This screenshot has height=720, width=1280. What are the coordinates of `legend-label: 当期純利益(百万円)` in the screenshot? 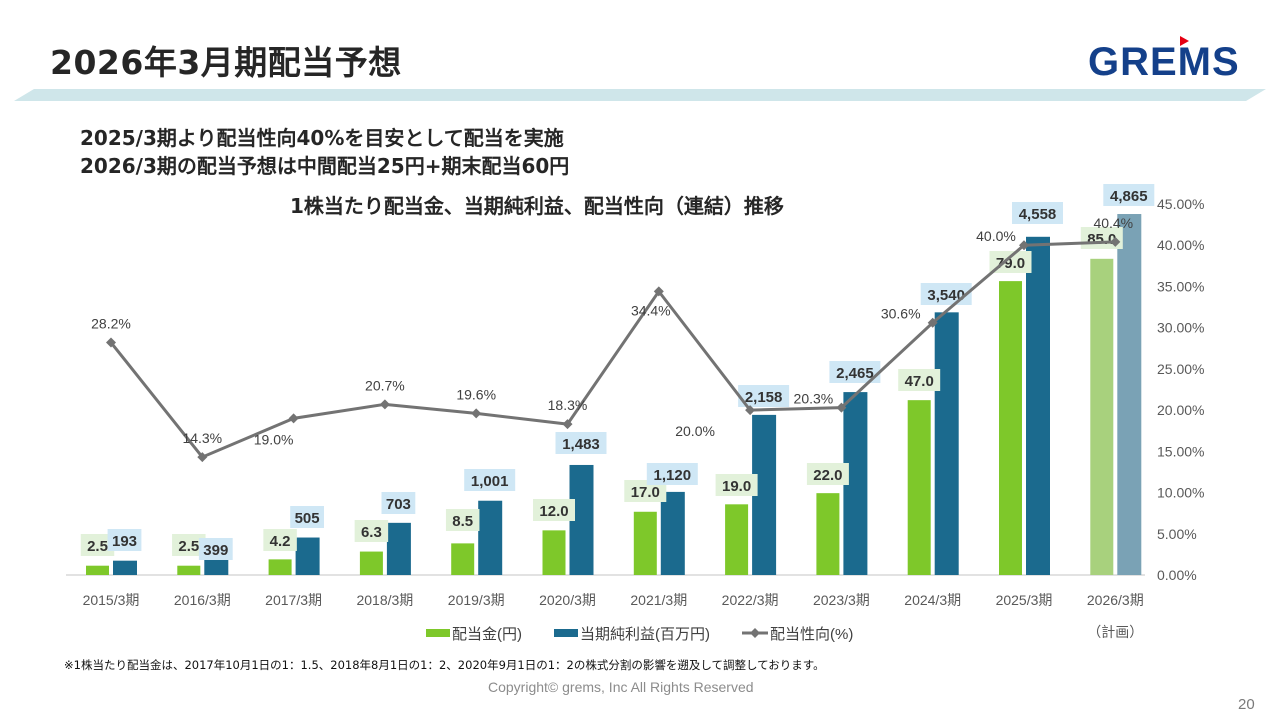 It's located at (645, 634).